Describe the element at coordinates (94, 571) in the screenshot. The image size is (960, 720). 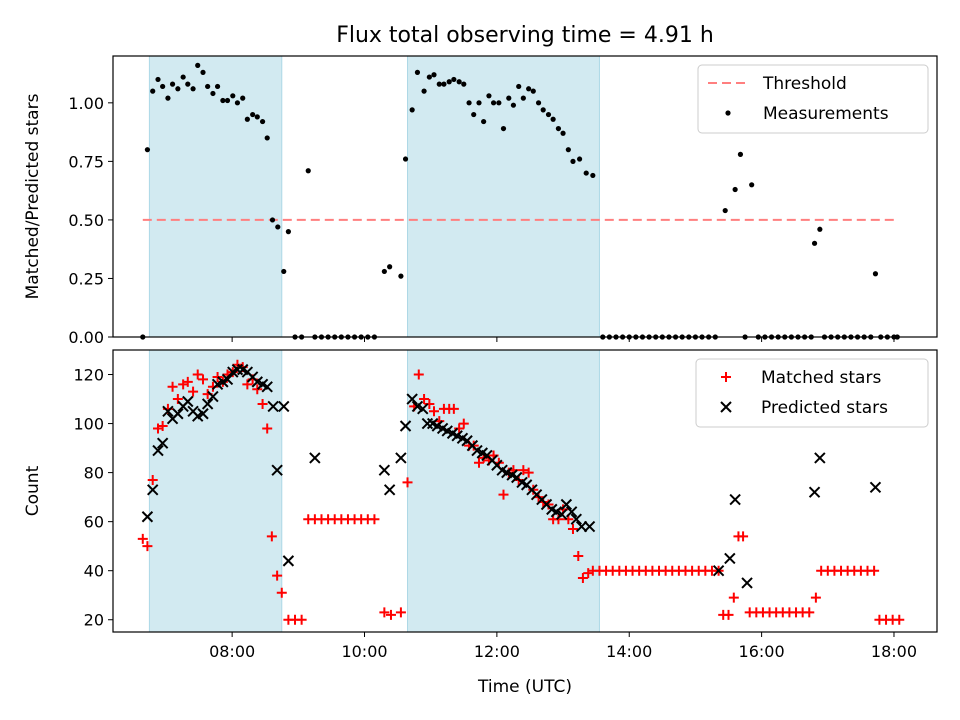
I see `y-tick-label: 40` at that location.